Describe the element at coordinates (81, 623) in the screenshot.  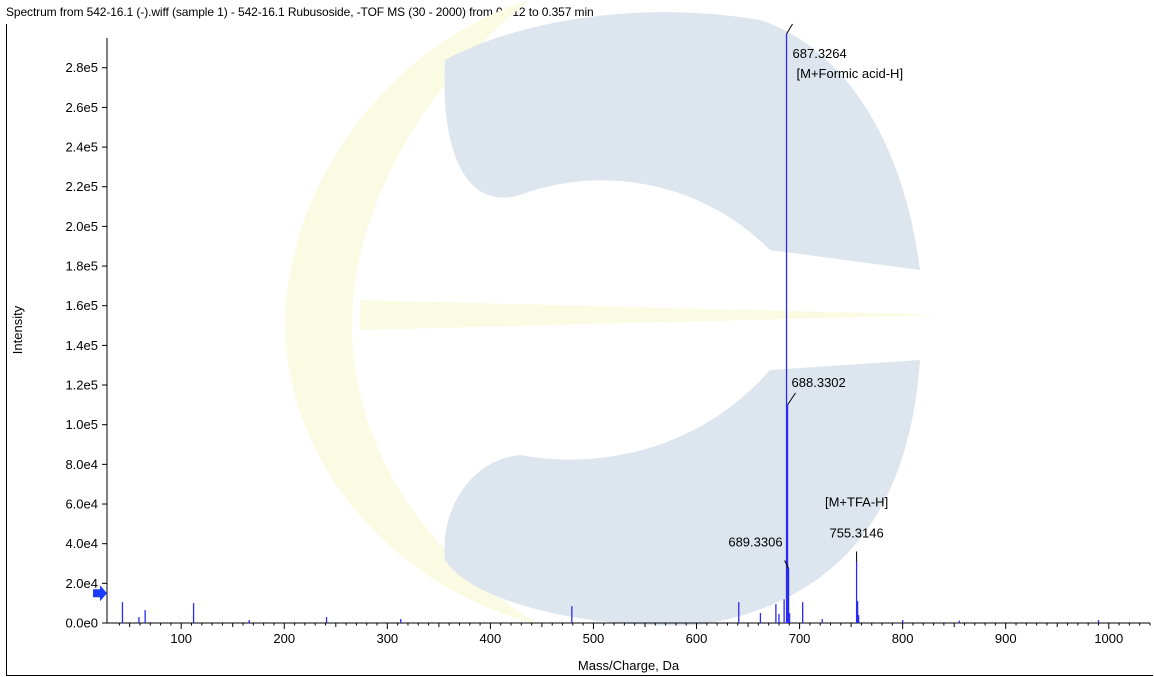
I see `y-tick-label: 0.0e0` at that location.